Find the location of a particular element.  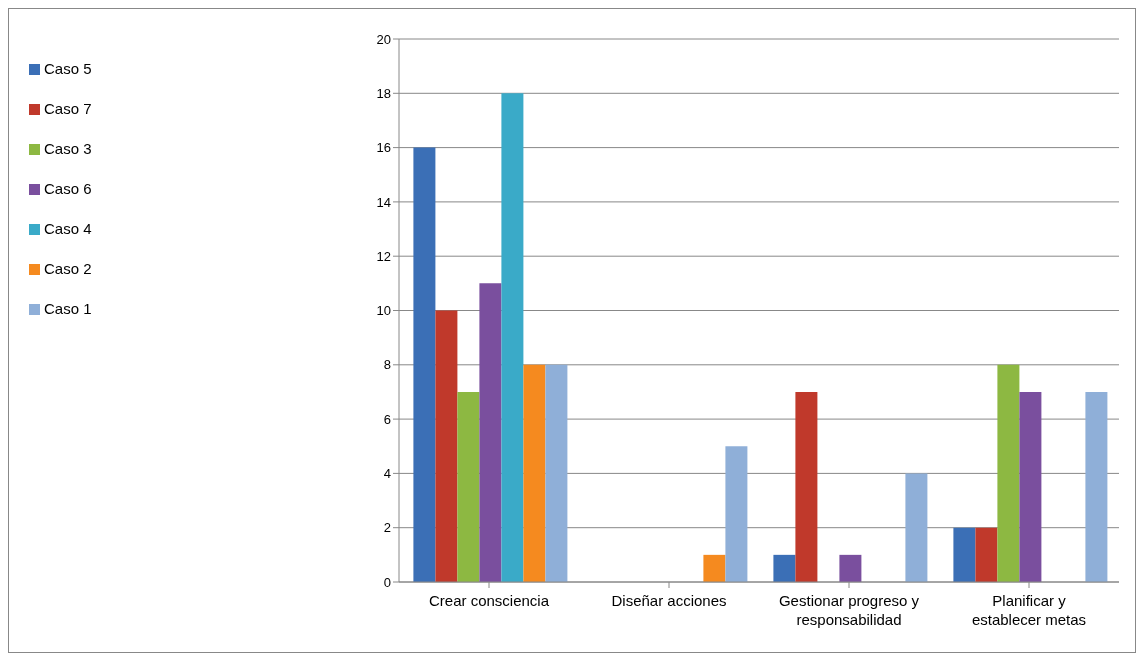

y-tick-label: 20 is located at coordinates (383, 39).